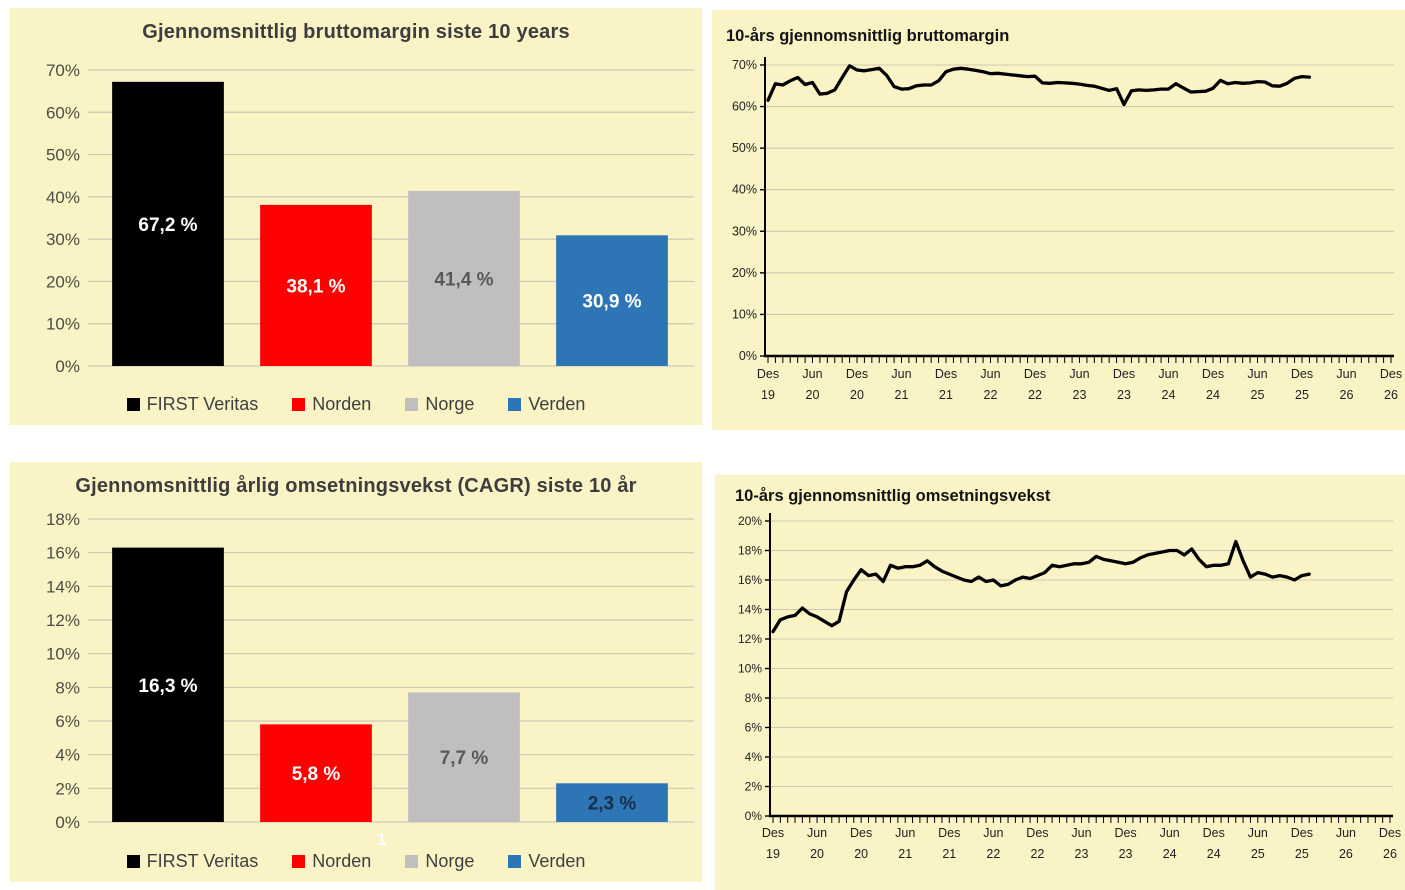  What do you see at coordinates (557, 404) in the screenshot?
I see `legend-label-verden: Verden` at bounding box center [557, 404].